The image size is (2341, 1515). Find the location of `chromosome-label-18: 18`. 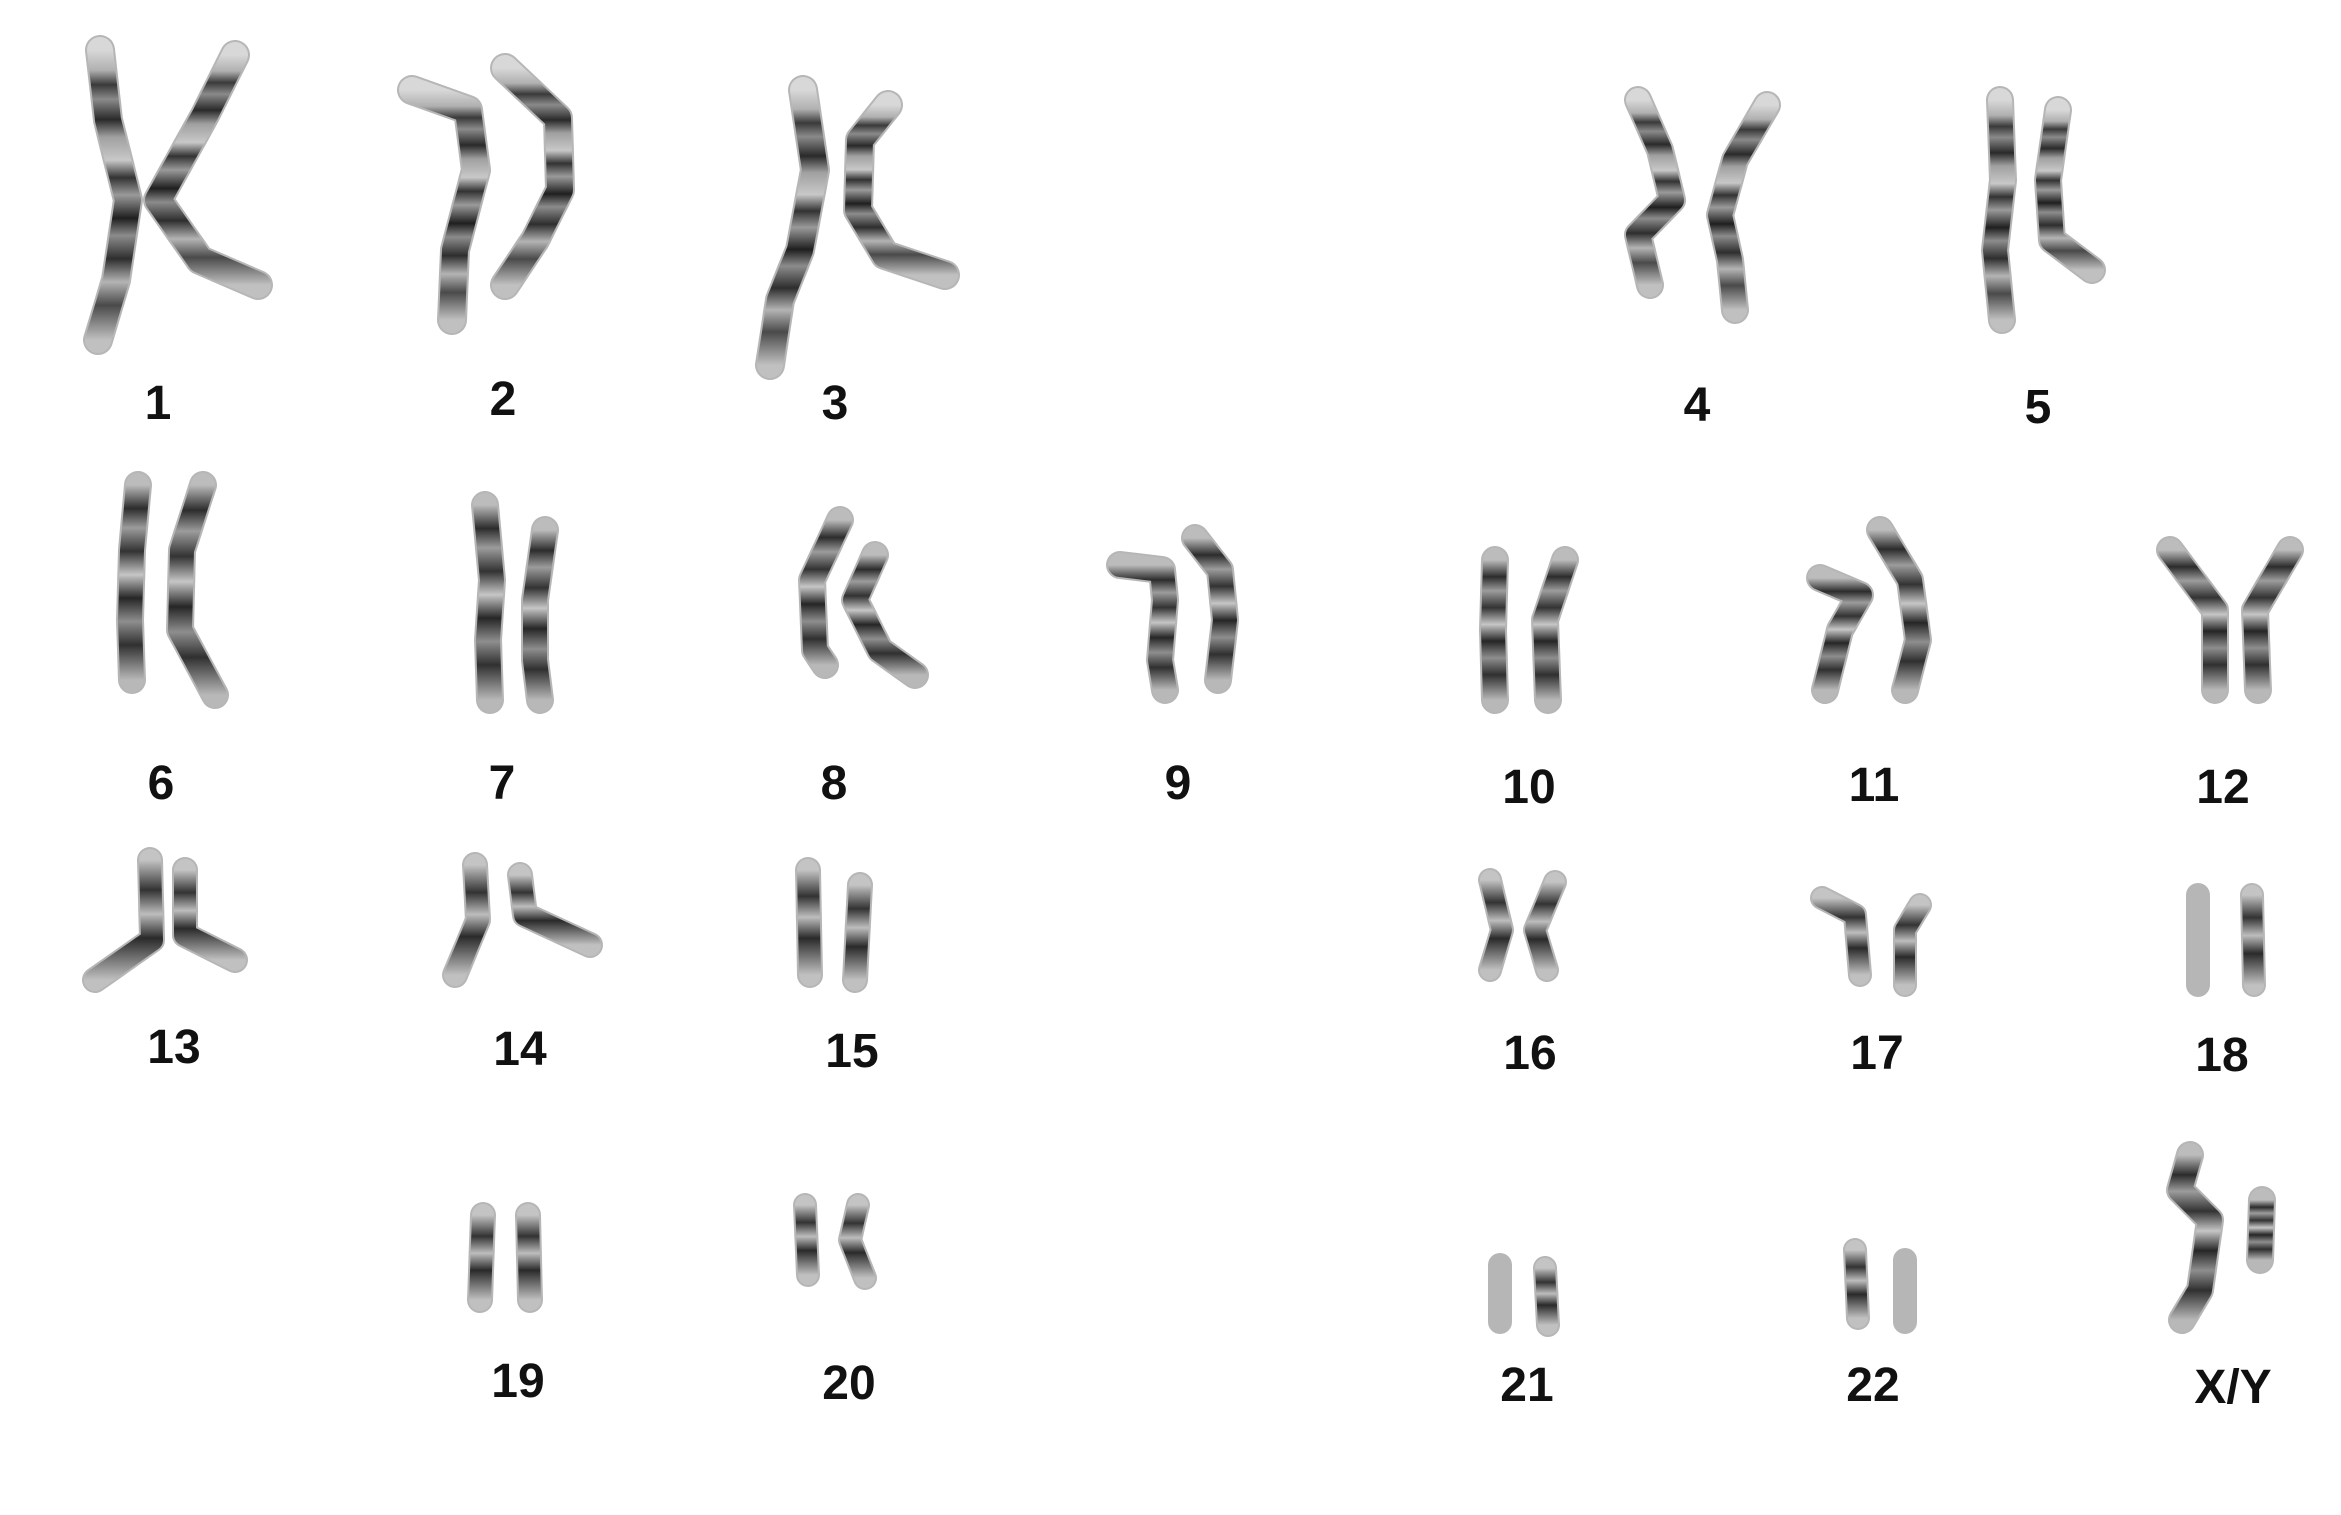

chromosome-label-18: 18 is located at coordinates (2222, 1055).